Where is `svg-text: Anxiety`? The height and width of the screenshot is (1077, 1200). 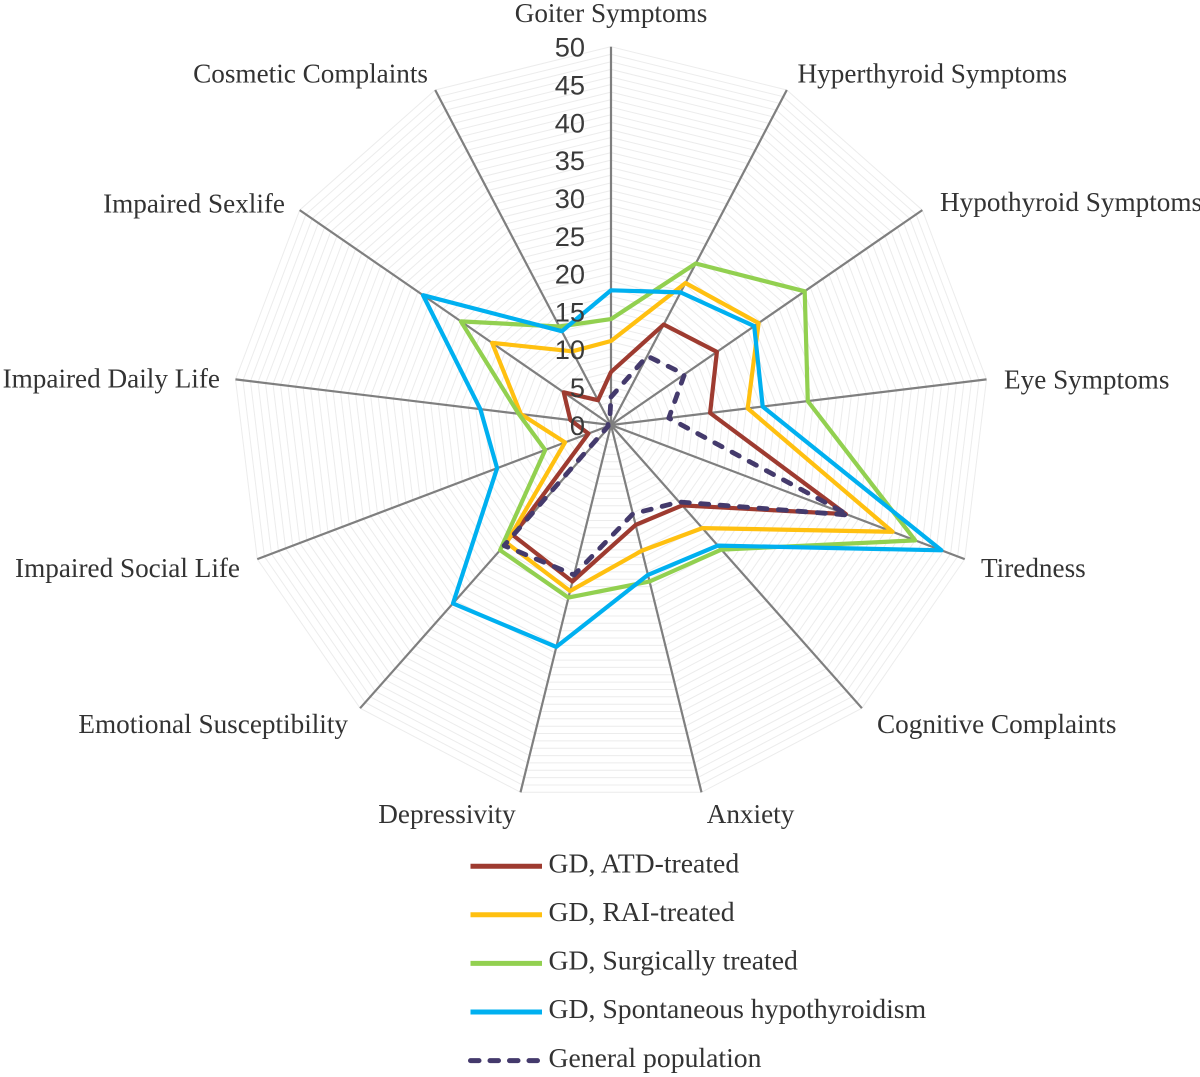 svg-text: Anxiety is located at coordinates (751, 814).